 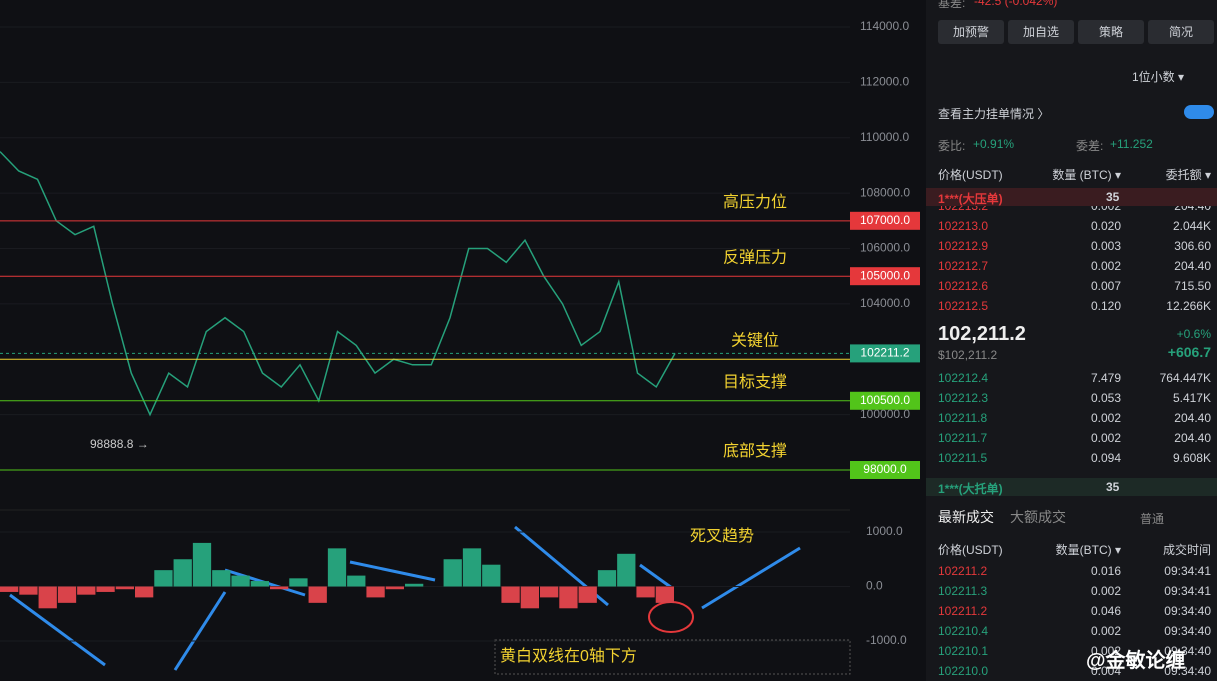 I want to click on header: 委托额 ▾, so click(x=1188, y=175).